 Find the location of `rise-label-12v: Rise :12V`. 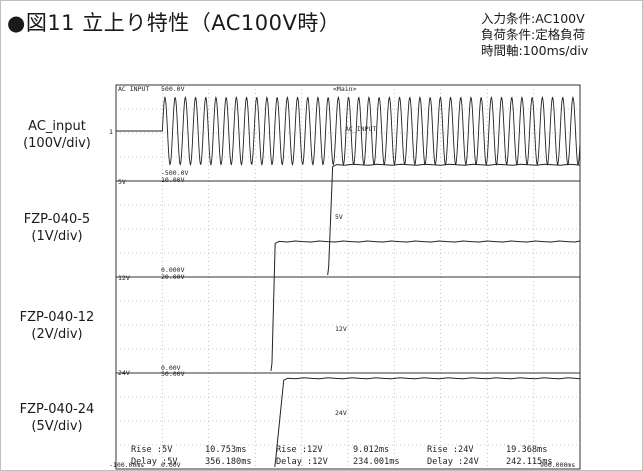

rise-label-12v: Rise :12V is located at coordinates (299, 450).